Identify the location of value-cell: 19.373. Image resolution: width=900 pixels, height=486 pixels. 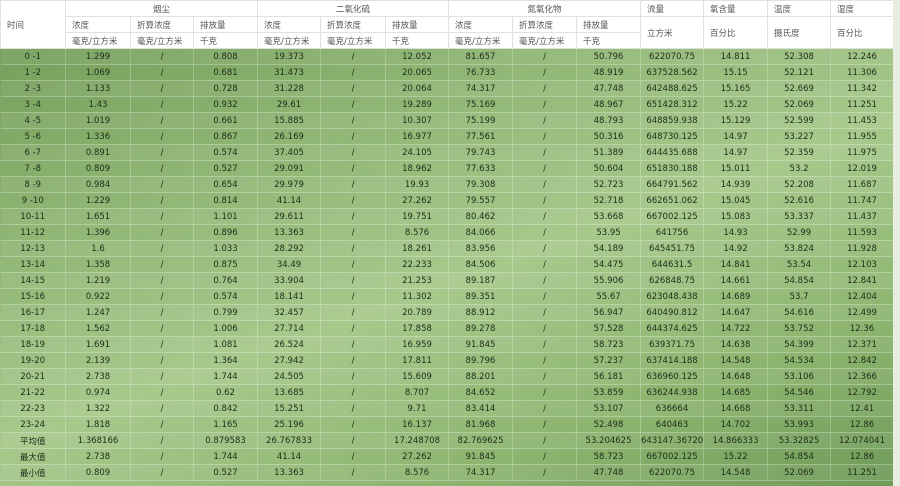
(289, 56).